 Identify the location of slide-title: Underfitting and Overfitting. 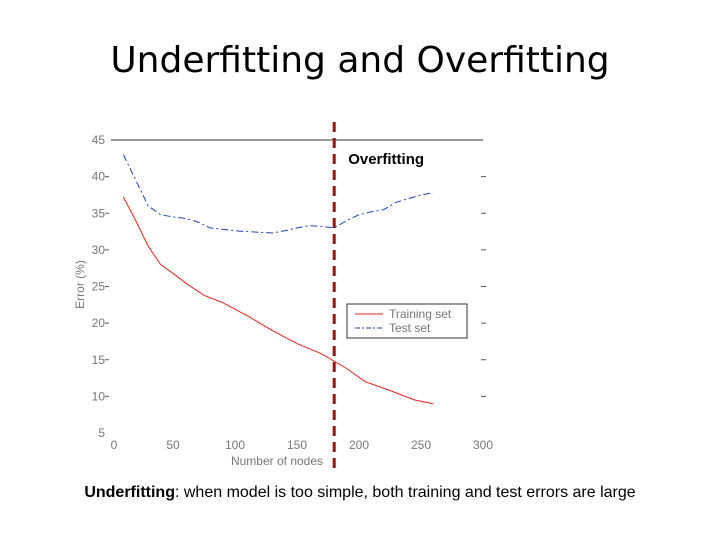
(360, 60).